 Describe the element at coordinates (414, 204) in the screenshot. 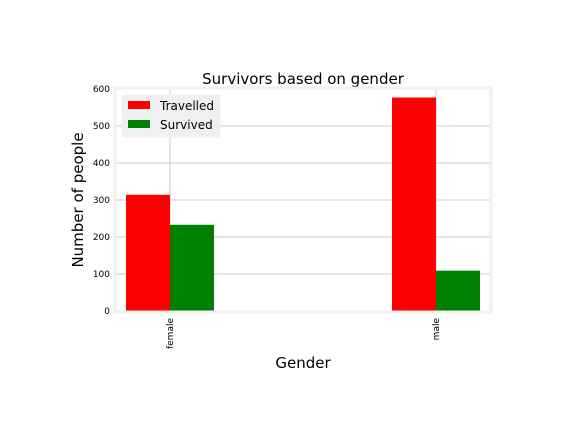

I see `bar-travelled-male` at that location.